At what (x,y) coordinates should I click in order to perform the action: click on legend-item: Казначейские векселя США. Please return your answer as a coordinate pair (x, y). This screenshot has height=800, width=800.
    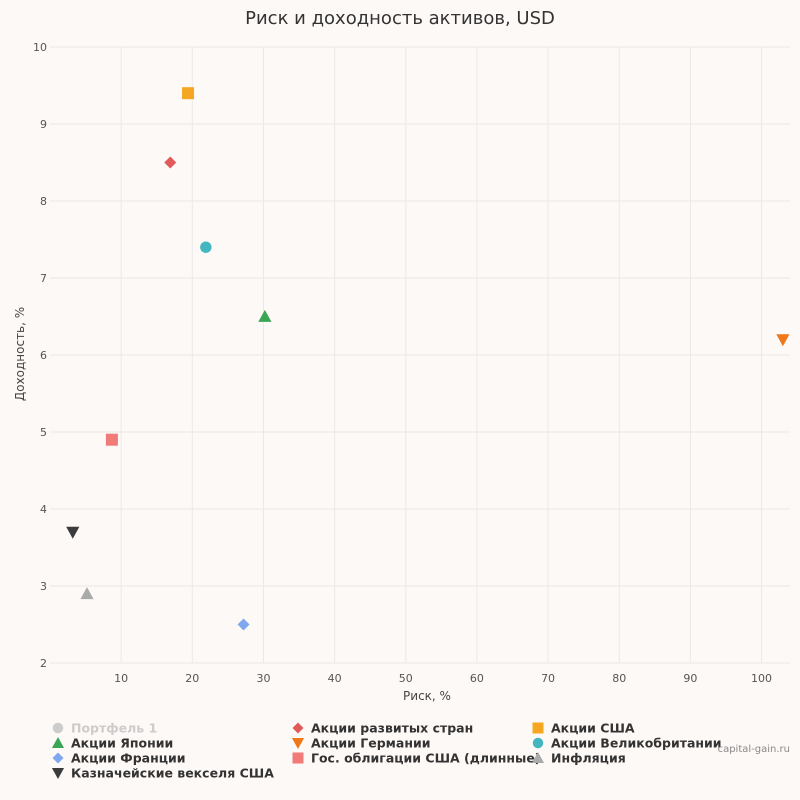
    Looking at the image, I should click on (162, 773).